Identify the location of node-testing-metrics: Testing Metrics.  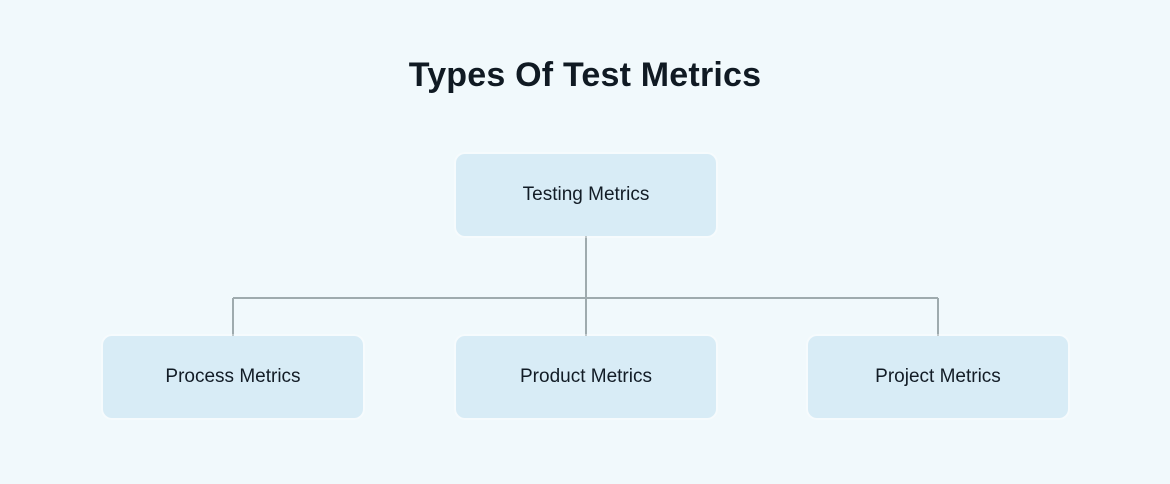
(586, 195).